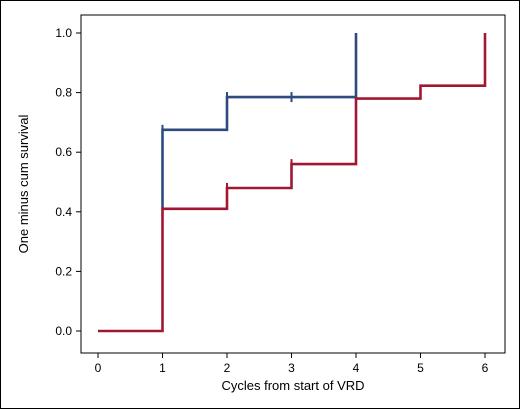 The width and height of the screenshot is (520, 409). Describe the element at coordinates (485, 368) in the screenshot. I see `x-tick-label: 6` at that location.